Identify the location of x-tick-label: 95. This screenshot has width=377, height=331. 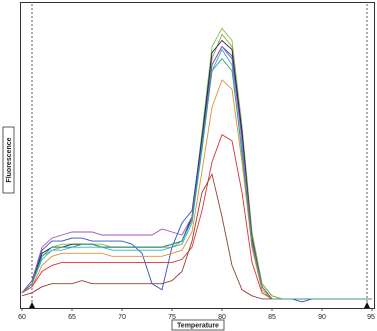
(371, 317).